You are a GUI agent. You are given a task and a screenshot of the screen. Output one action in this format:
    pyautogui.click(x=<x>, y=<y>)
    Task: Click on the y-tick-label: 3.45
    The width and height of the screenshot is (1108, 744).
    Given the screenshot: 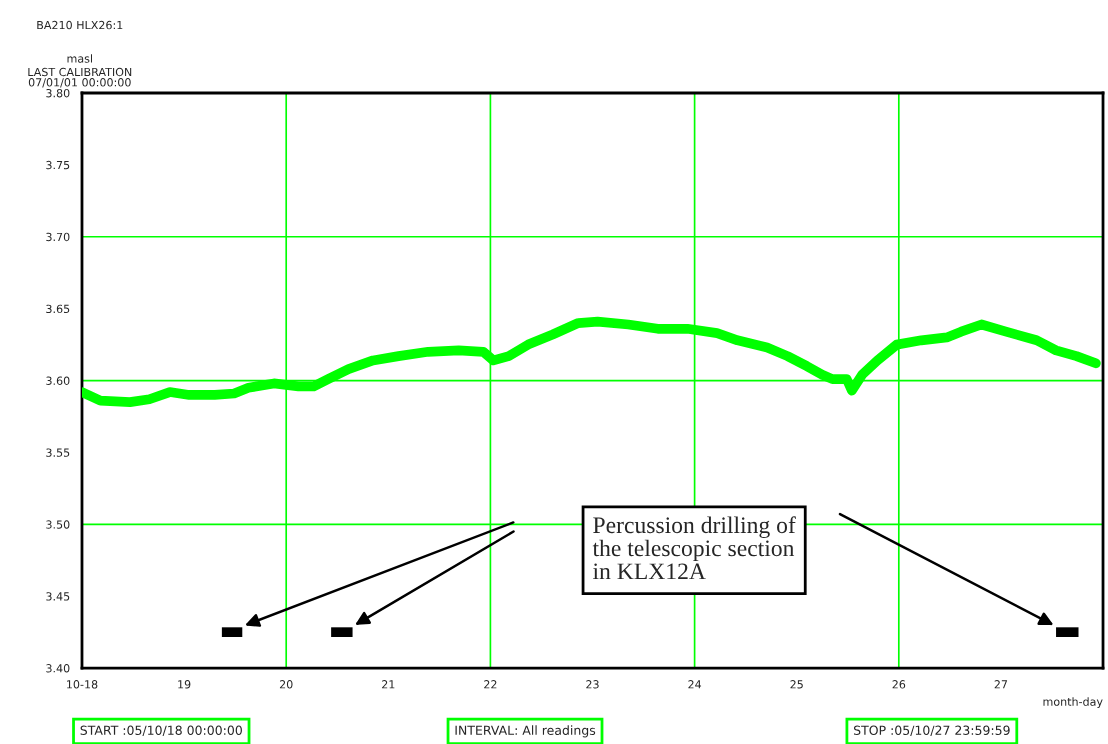 What is the action you would take?
    pyautogui.click(x=58, y=596)
    